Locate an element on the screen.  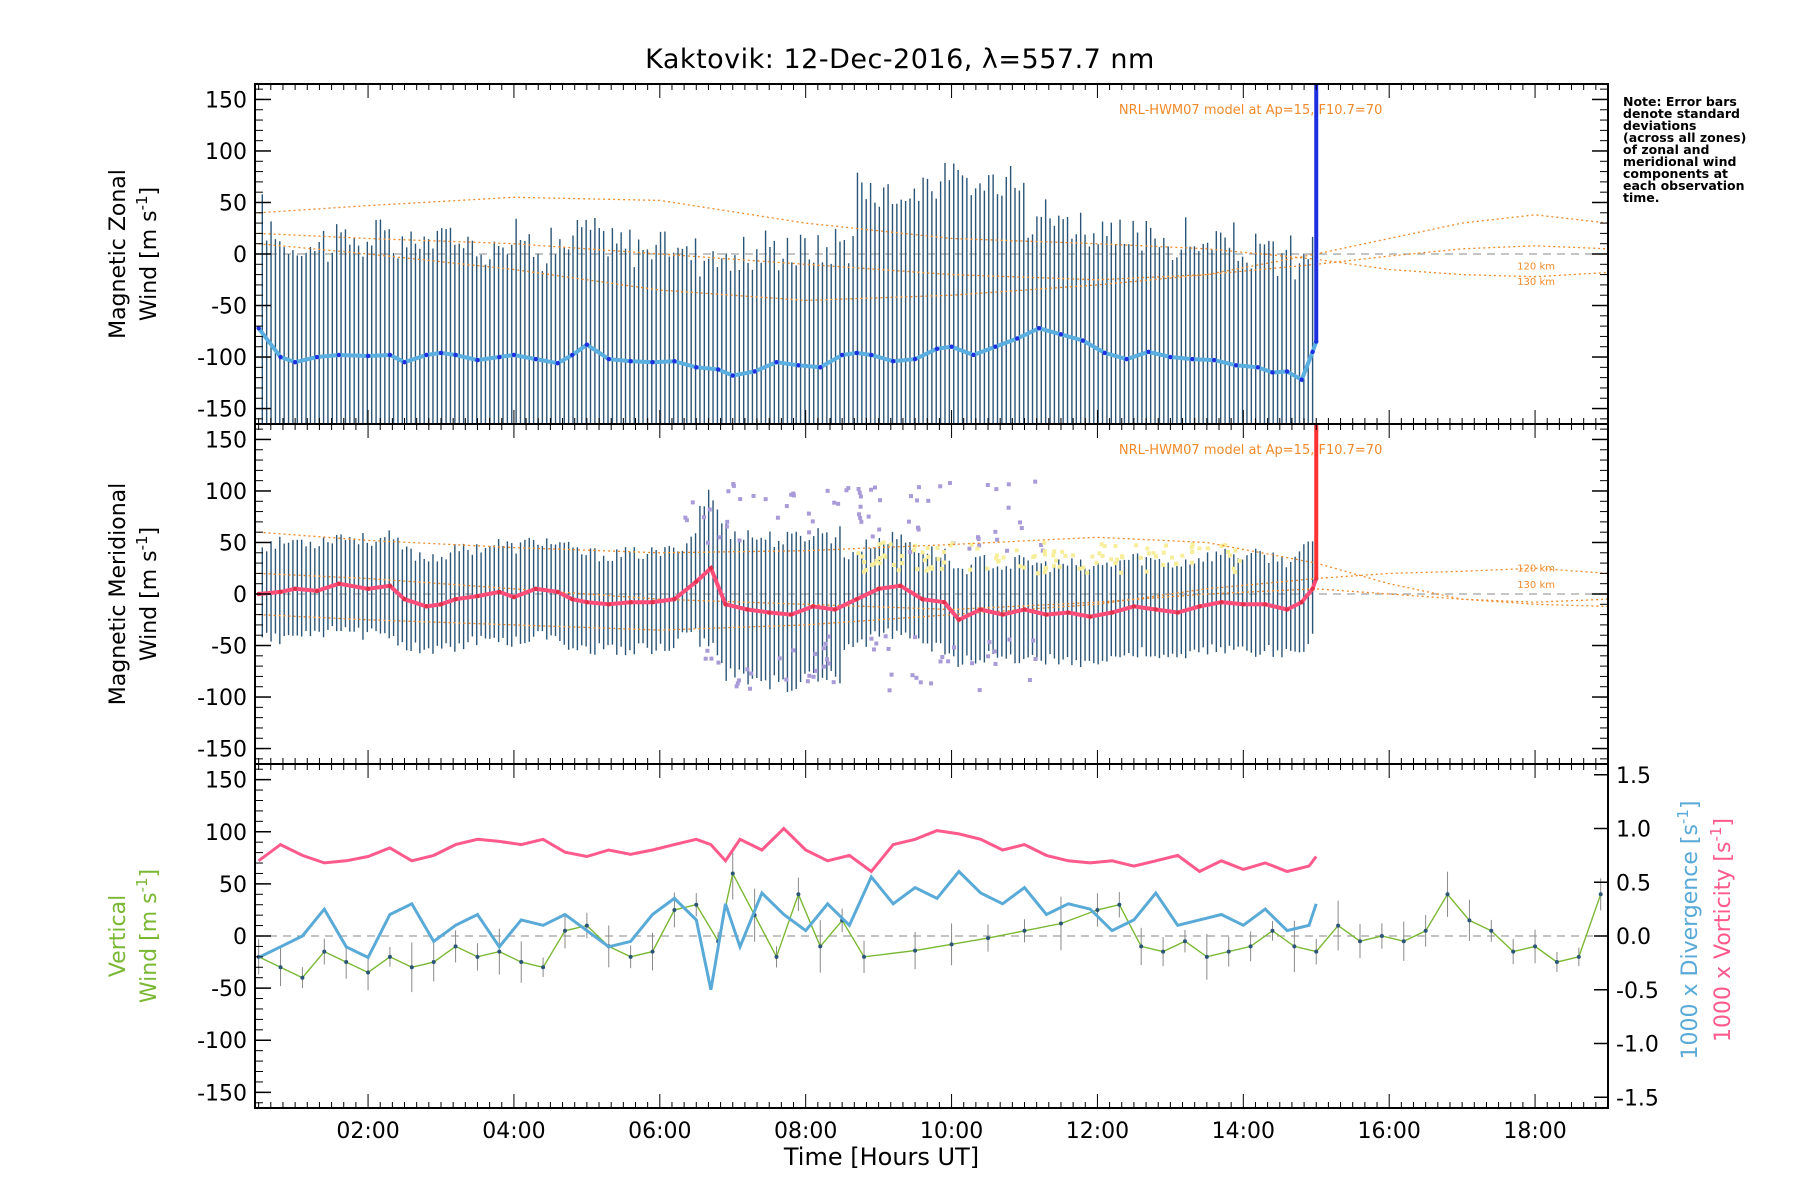
right-tick-label: -0.5 is located at coordinates (1637, 991).